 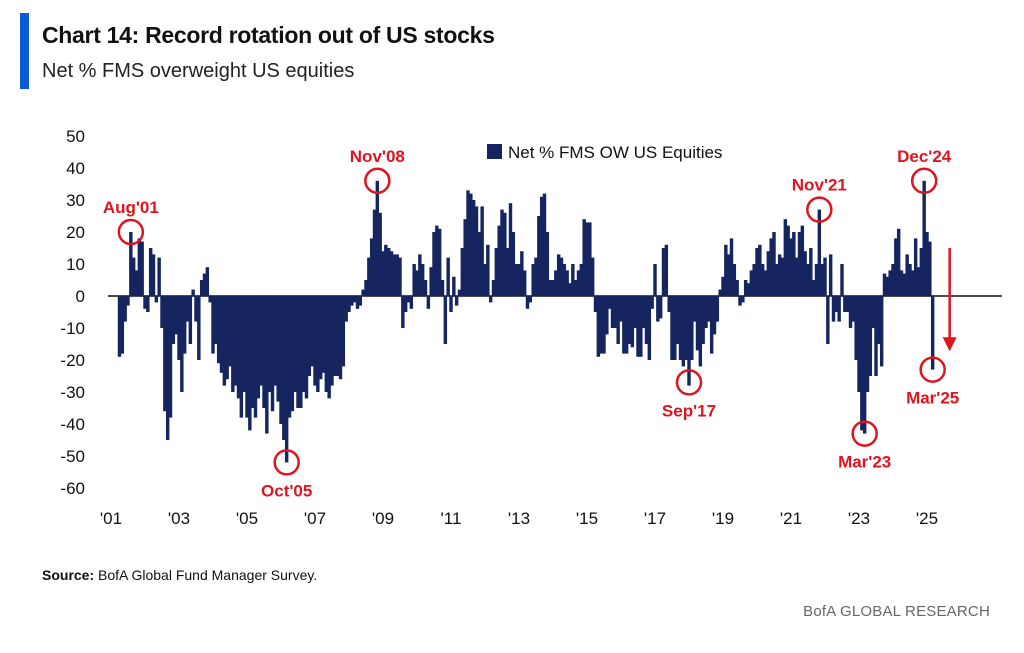 I want to click on x-tick-label: '03, so click(x=179, y=518).